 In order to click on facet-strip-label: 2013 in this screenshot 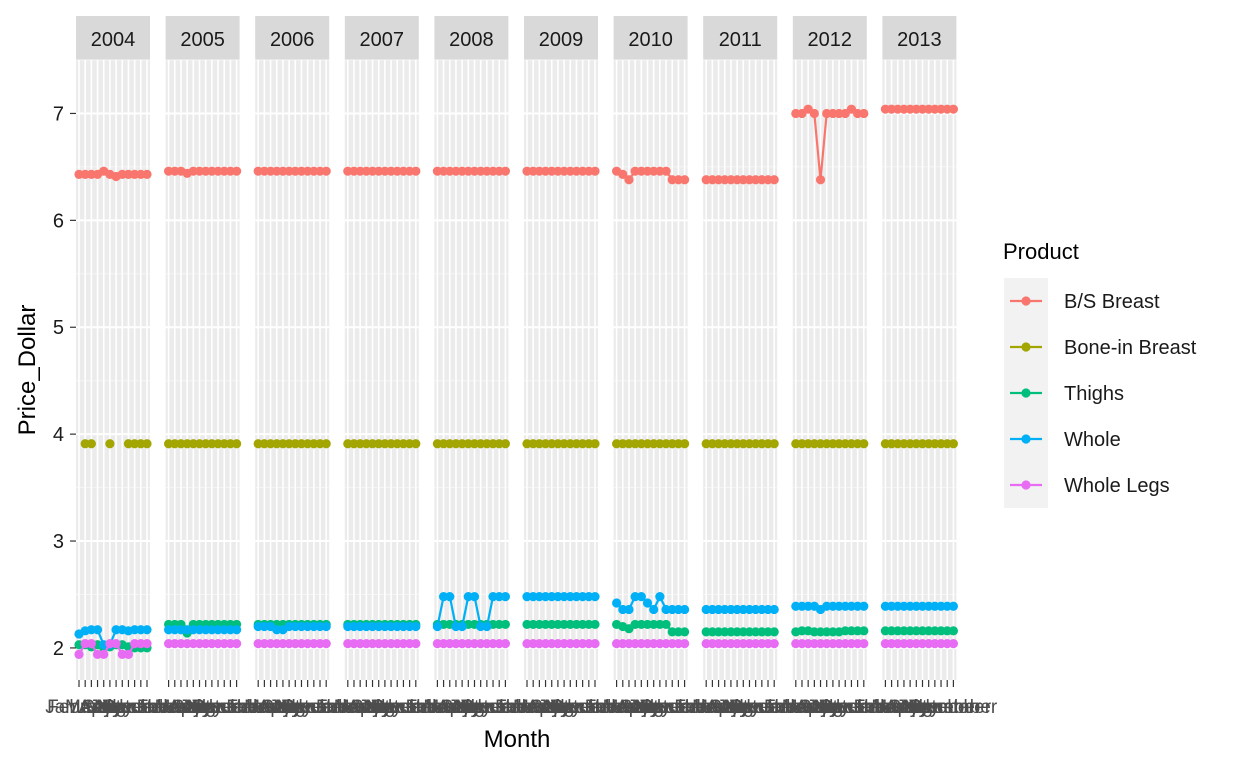, I will do `click(919, 40)`.